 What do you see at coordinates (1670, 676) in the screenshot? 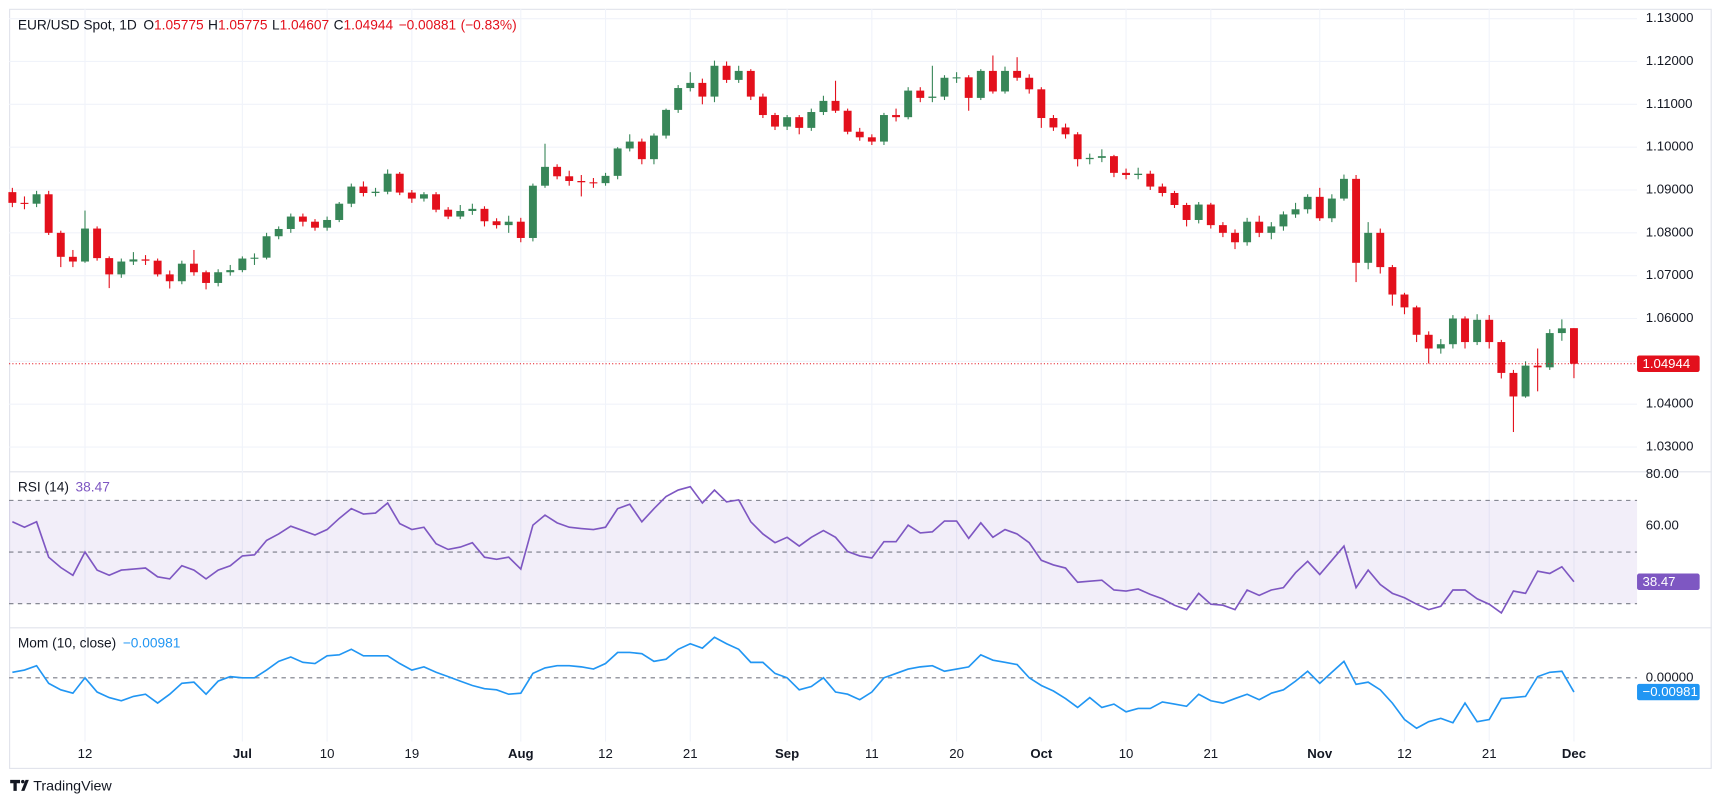
I see `y-tick-label: 0.00000` at bounding box center [1670, 676].